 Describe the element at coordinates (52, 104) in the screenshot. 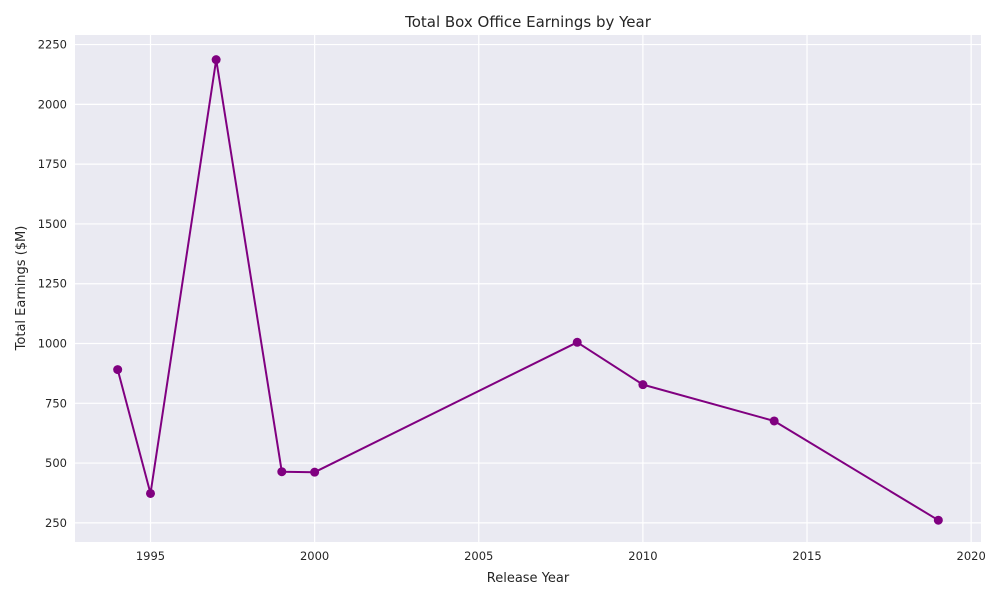

I see `y-tick-label: 2000` at that location.